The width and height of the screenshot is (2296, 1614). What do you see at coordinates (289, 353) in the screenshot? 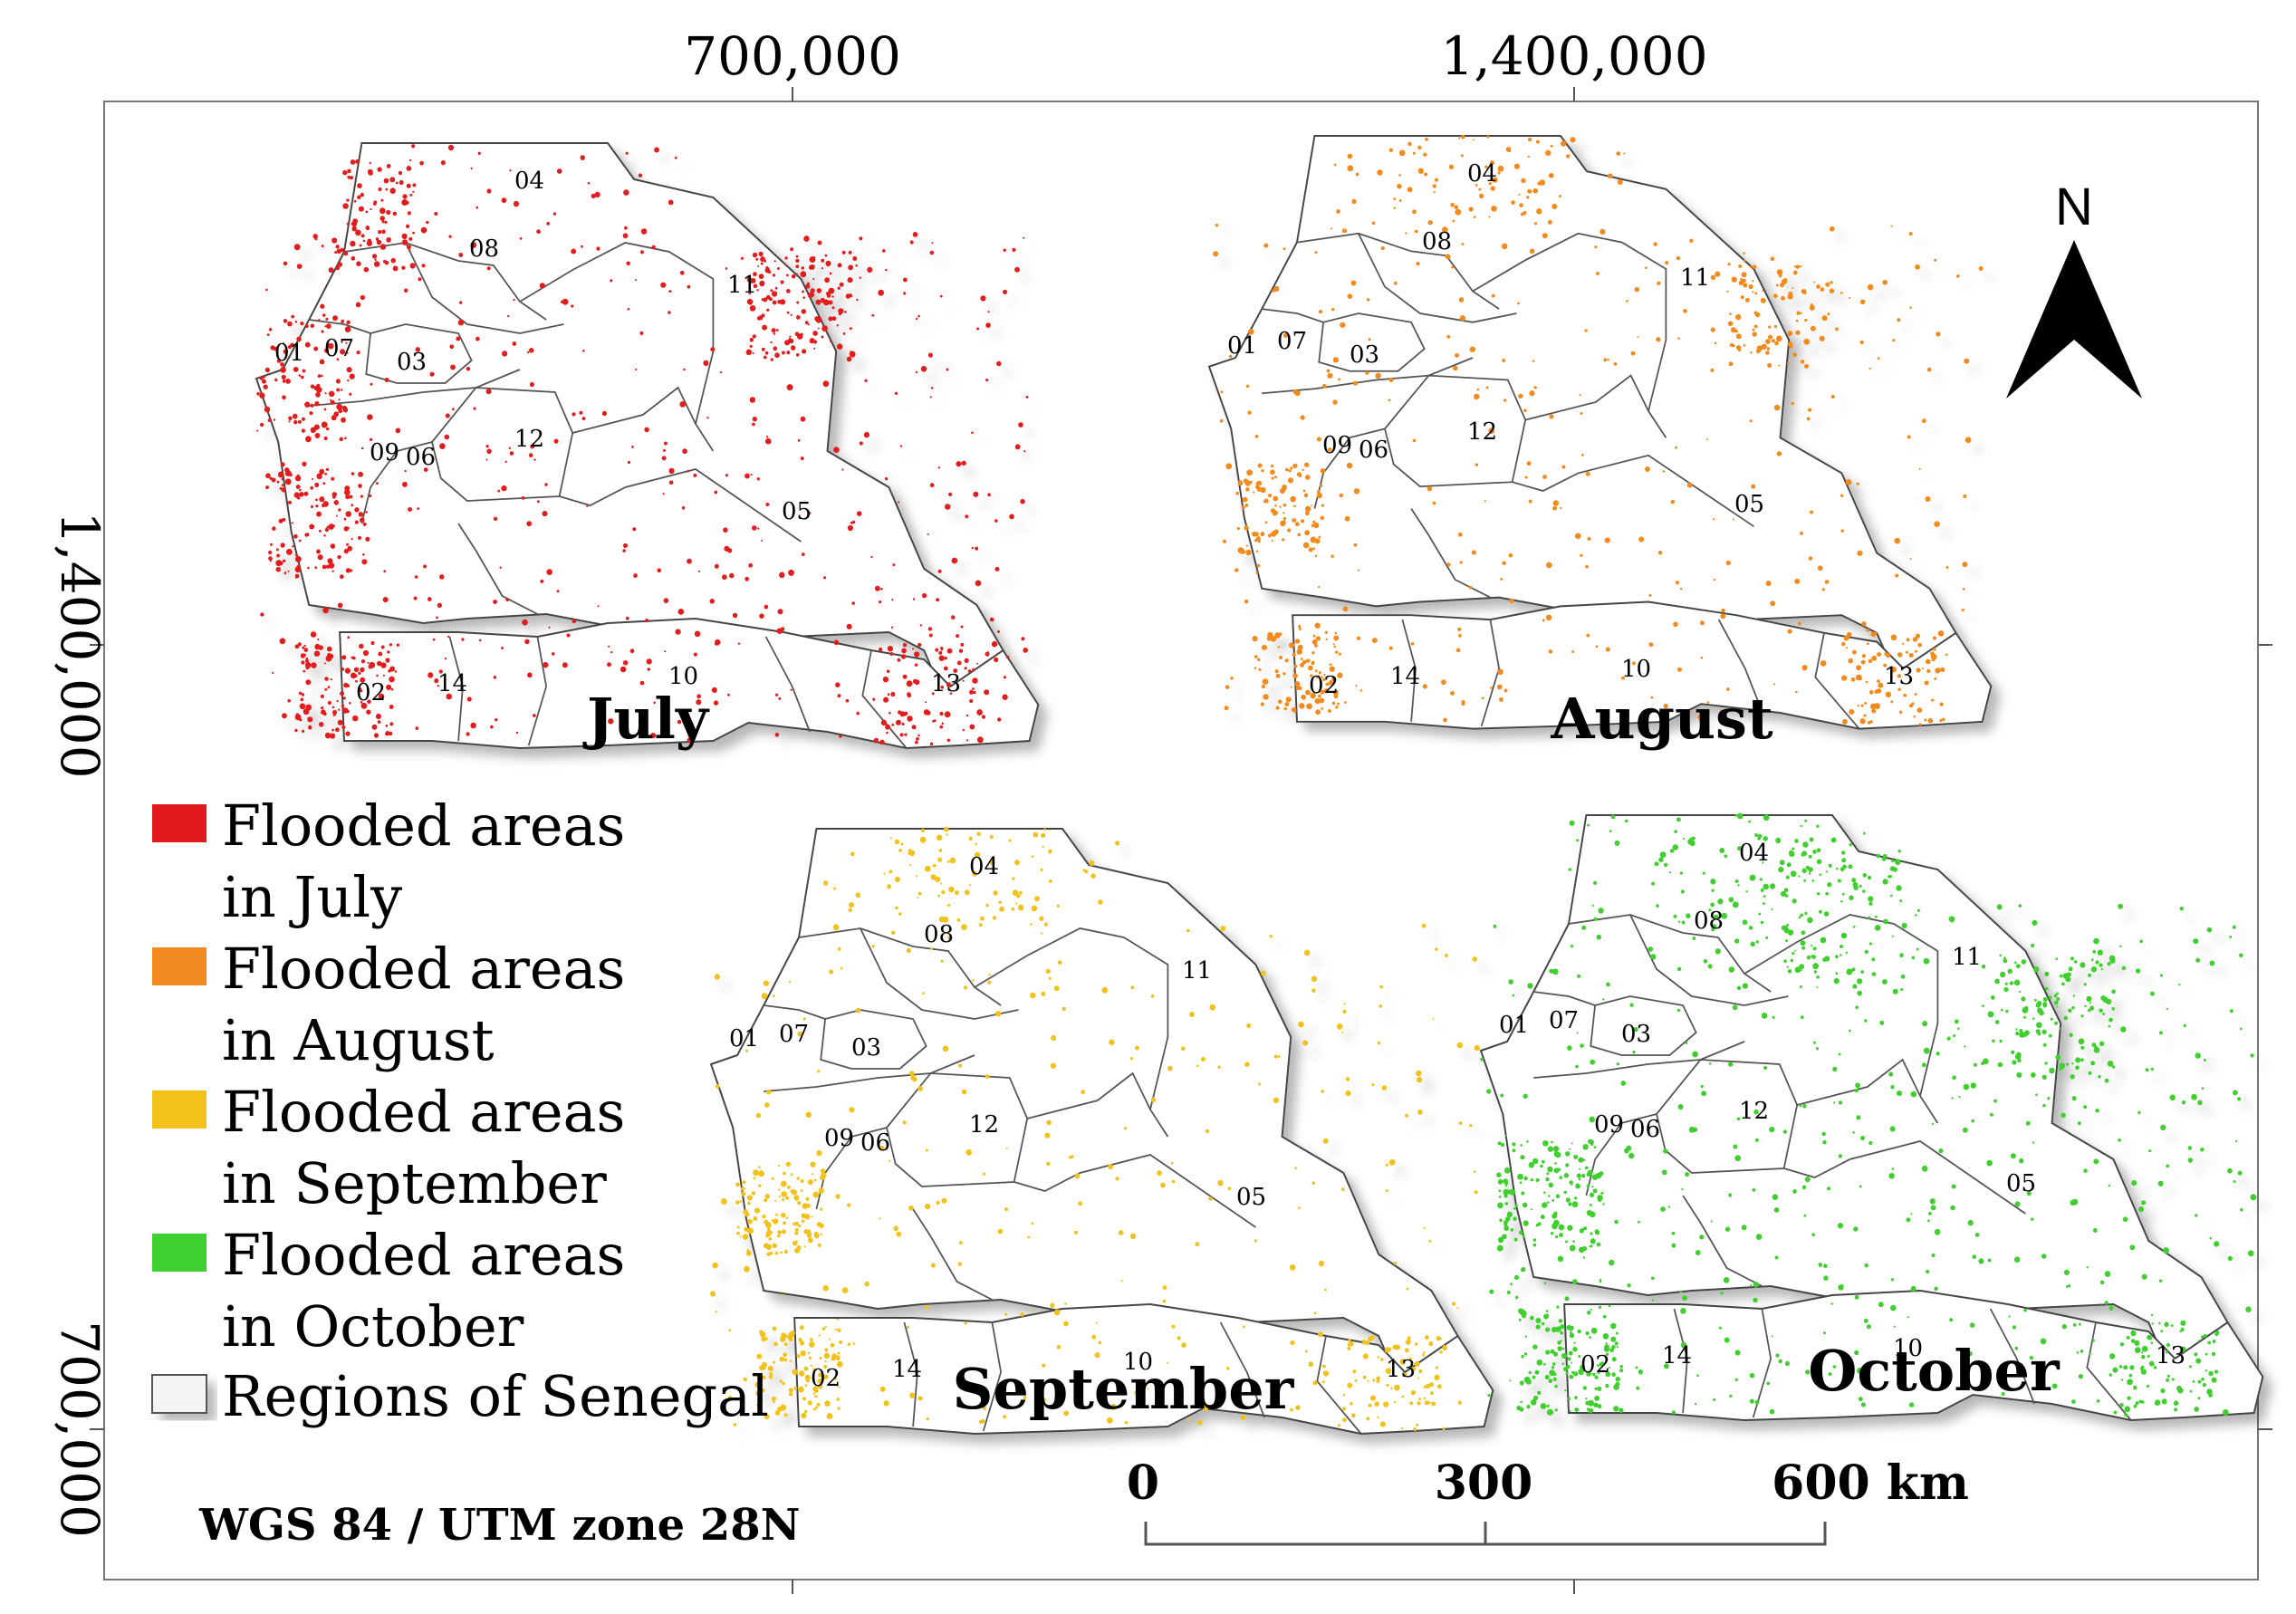
I see `region-code-label: 01` at bounding box center [289, 353].